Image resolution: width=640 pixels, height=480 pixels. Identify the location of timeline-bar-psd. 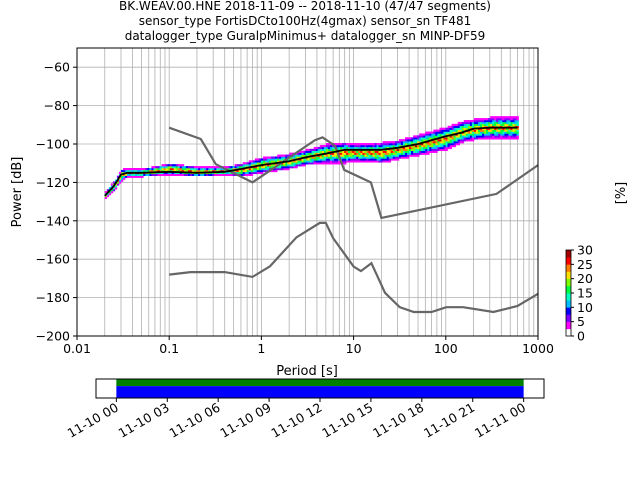
(320, 392).